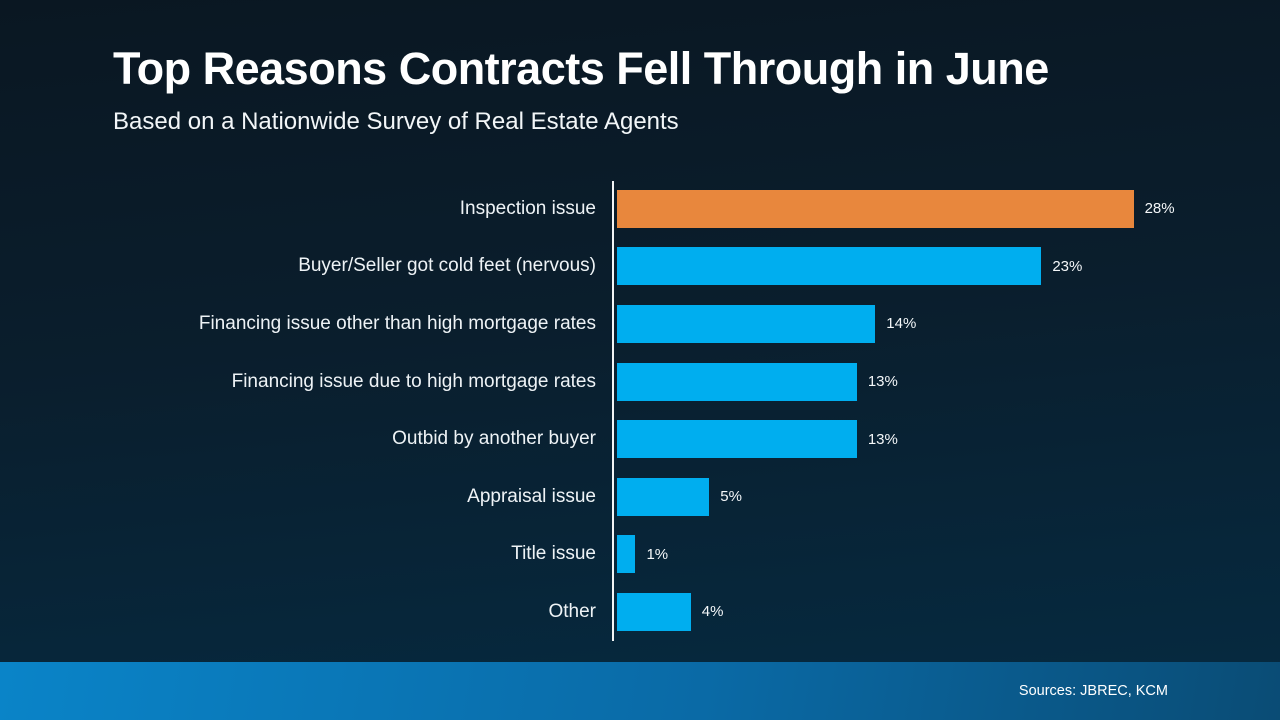 Image resolution: width=1280 pixels, height=720 pixels. Describe the element at coordinates (531, 496) in the screenshot. I see `category-label: Appraisal issue` at that location.